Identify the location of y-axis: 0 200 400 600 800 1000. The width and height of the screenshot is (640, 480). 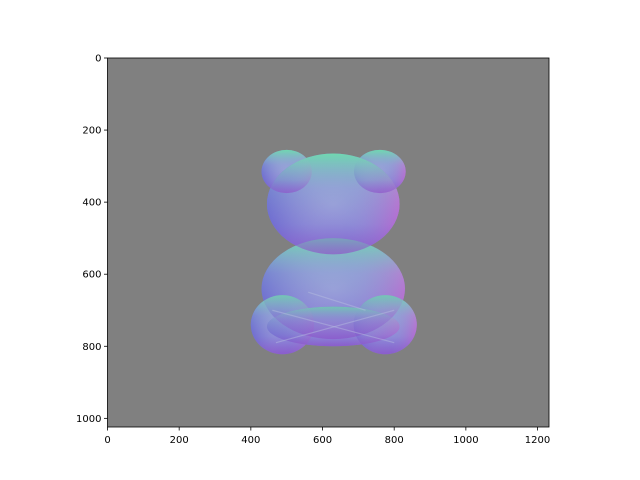
(92, 239).